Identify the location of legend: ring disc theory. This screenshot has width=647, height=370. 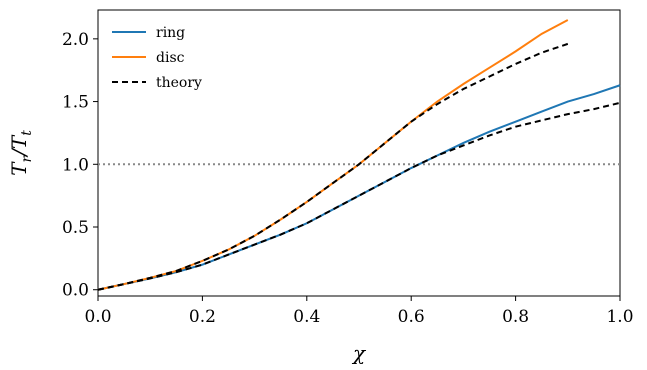
(157, 58).